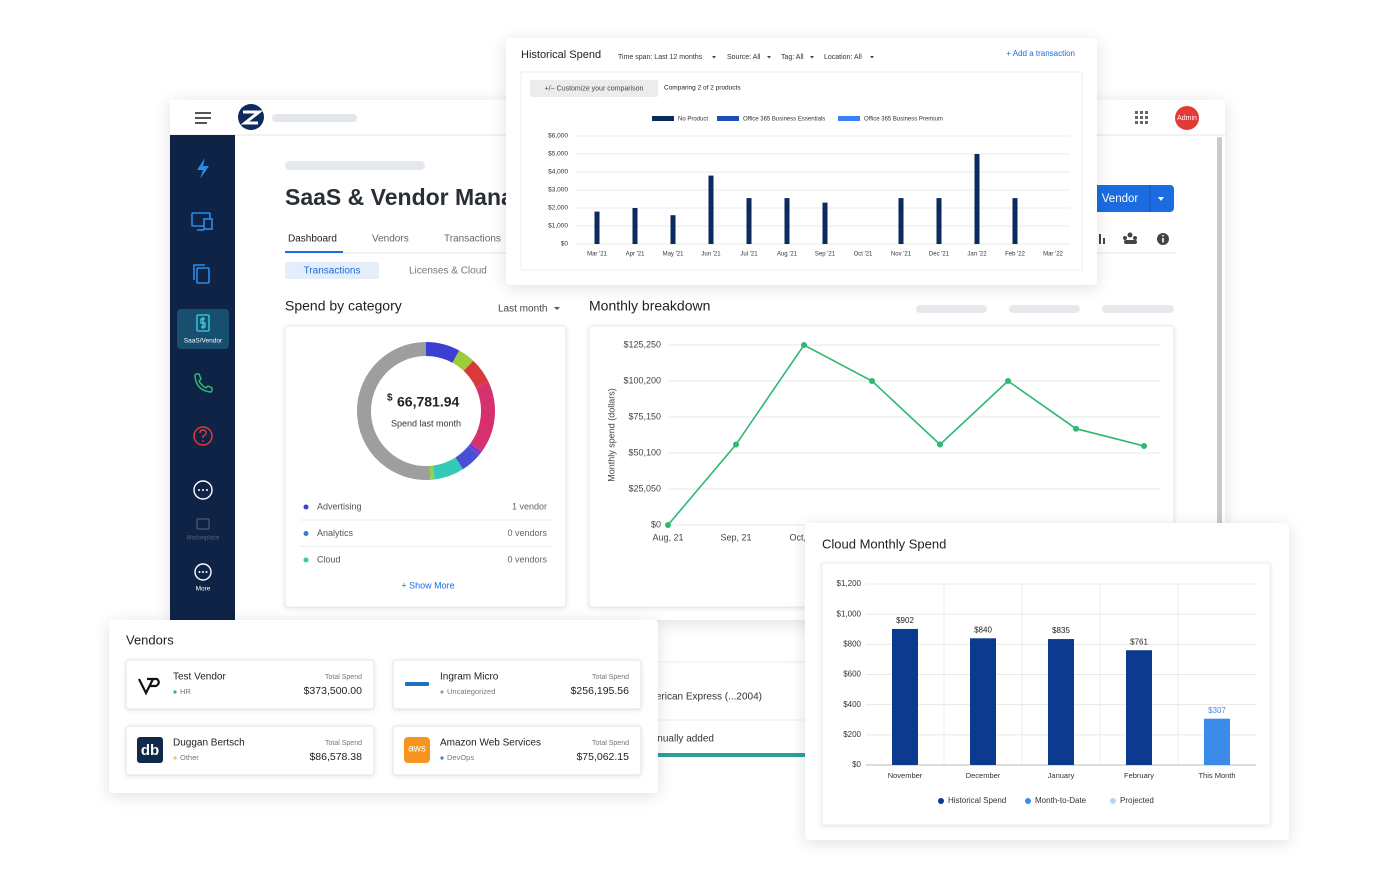  What do you see at coordinates (701, 697) in the screenshot?
I see `transaction-row: American Express (...2004)` at bounding box center [701, 697].